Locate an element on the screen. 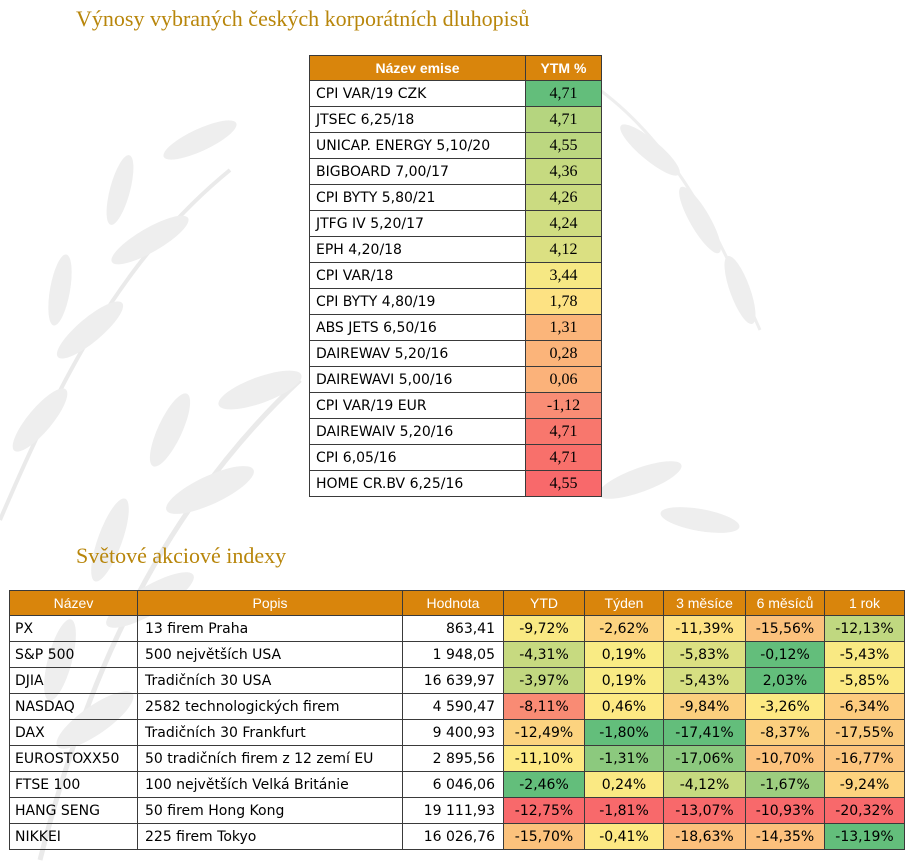  stocks-header-value: Hodnota is located at coordinates (453, 603).